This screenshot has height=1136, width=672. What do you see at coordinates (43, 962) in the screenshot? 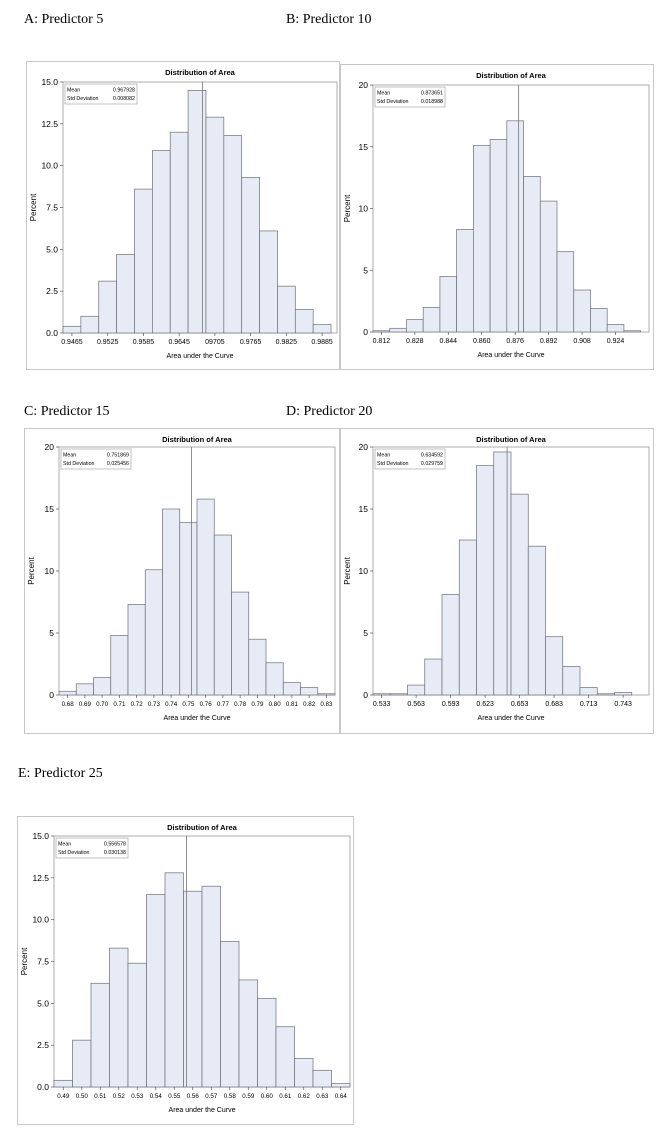
I see `y-tick-label: 7.5` at bounding box center [43, 962].